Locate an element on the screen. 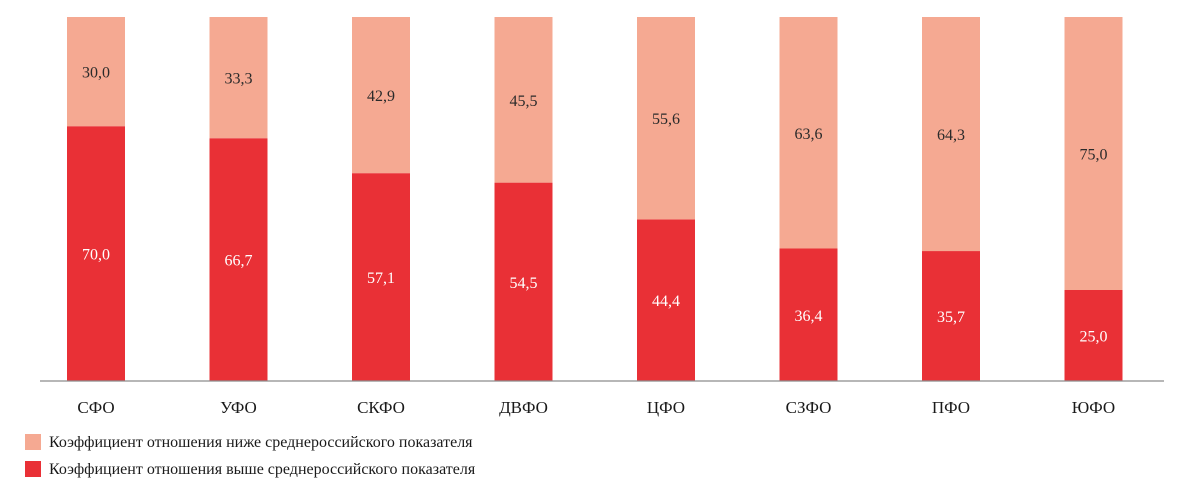  value-label-above-7: 35,7 is located at coordinates (951, 317).